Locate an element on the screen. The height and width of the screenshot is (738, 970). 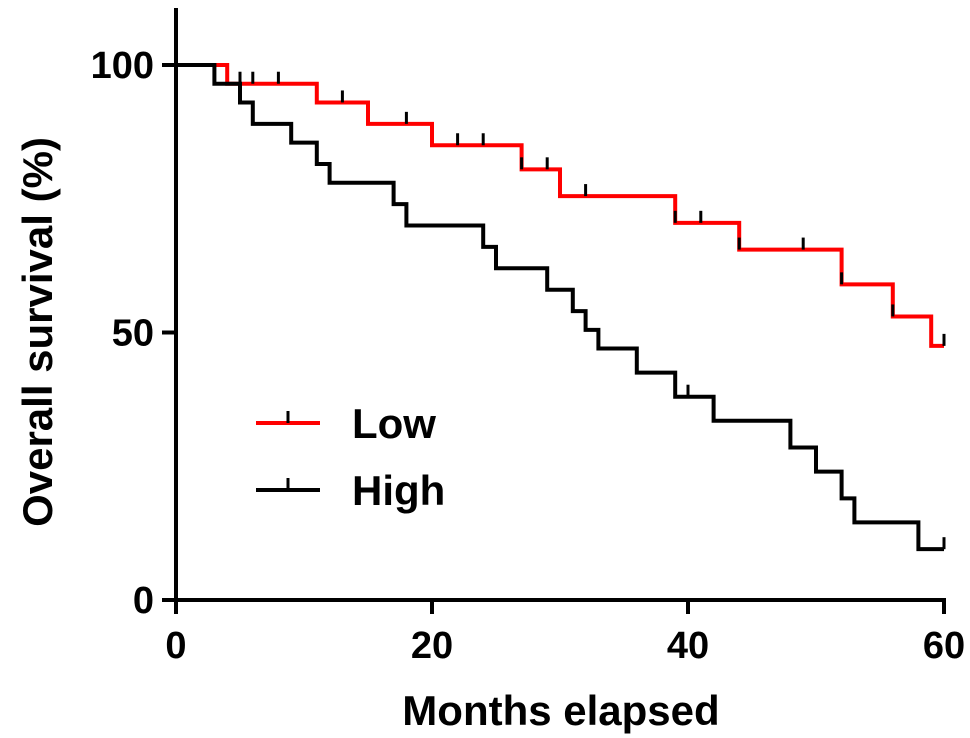
y-tick-label: 0 is located at coordinates (143, 601).